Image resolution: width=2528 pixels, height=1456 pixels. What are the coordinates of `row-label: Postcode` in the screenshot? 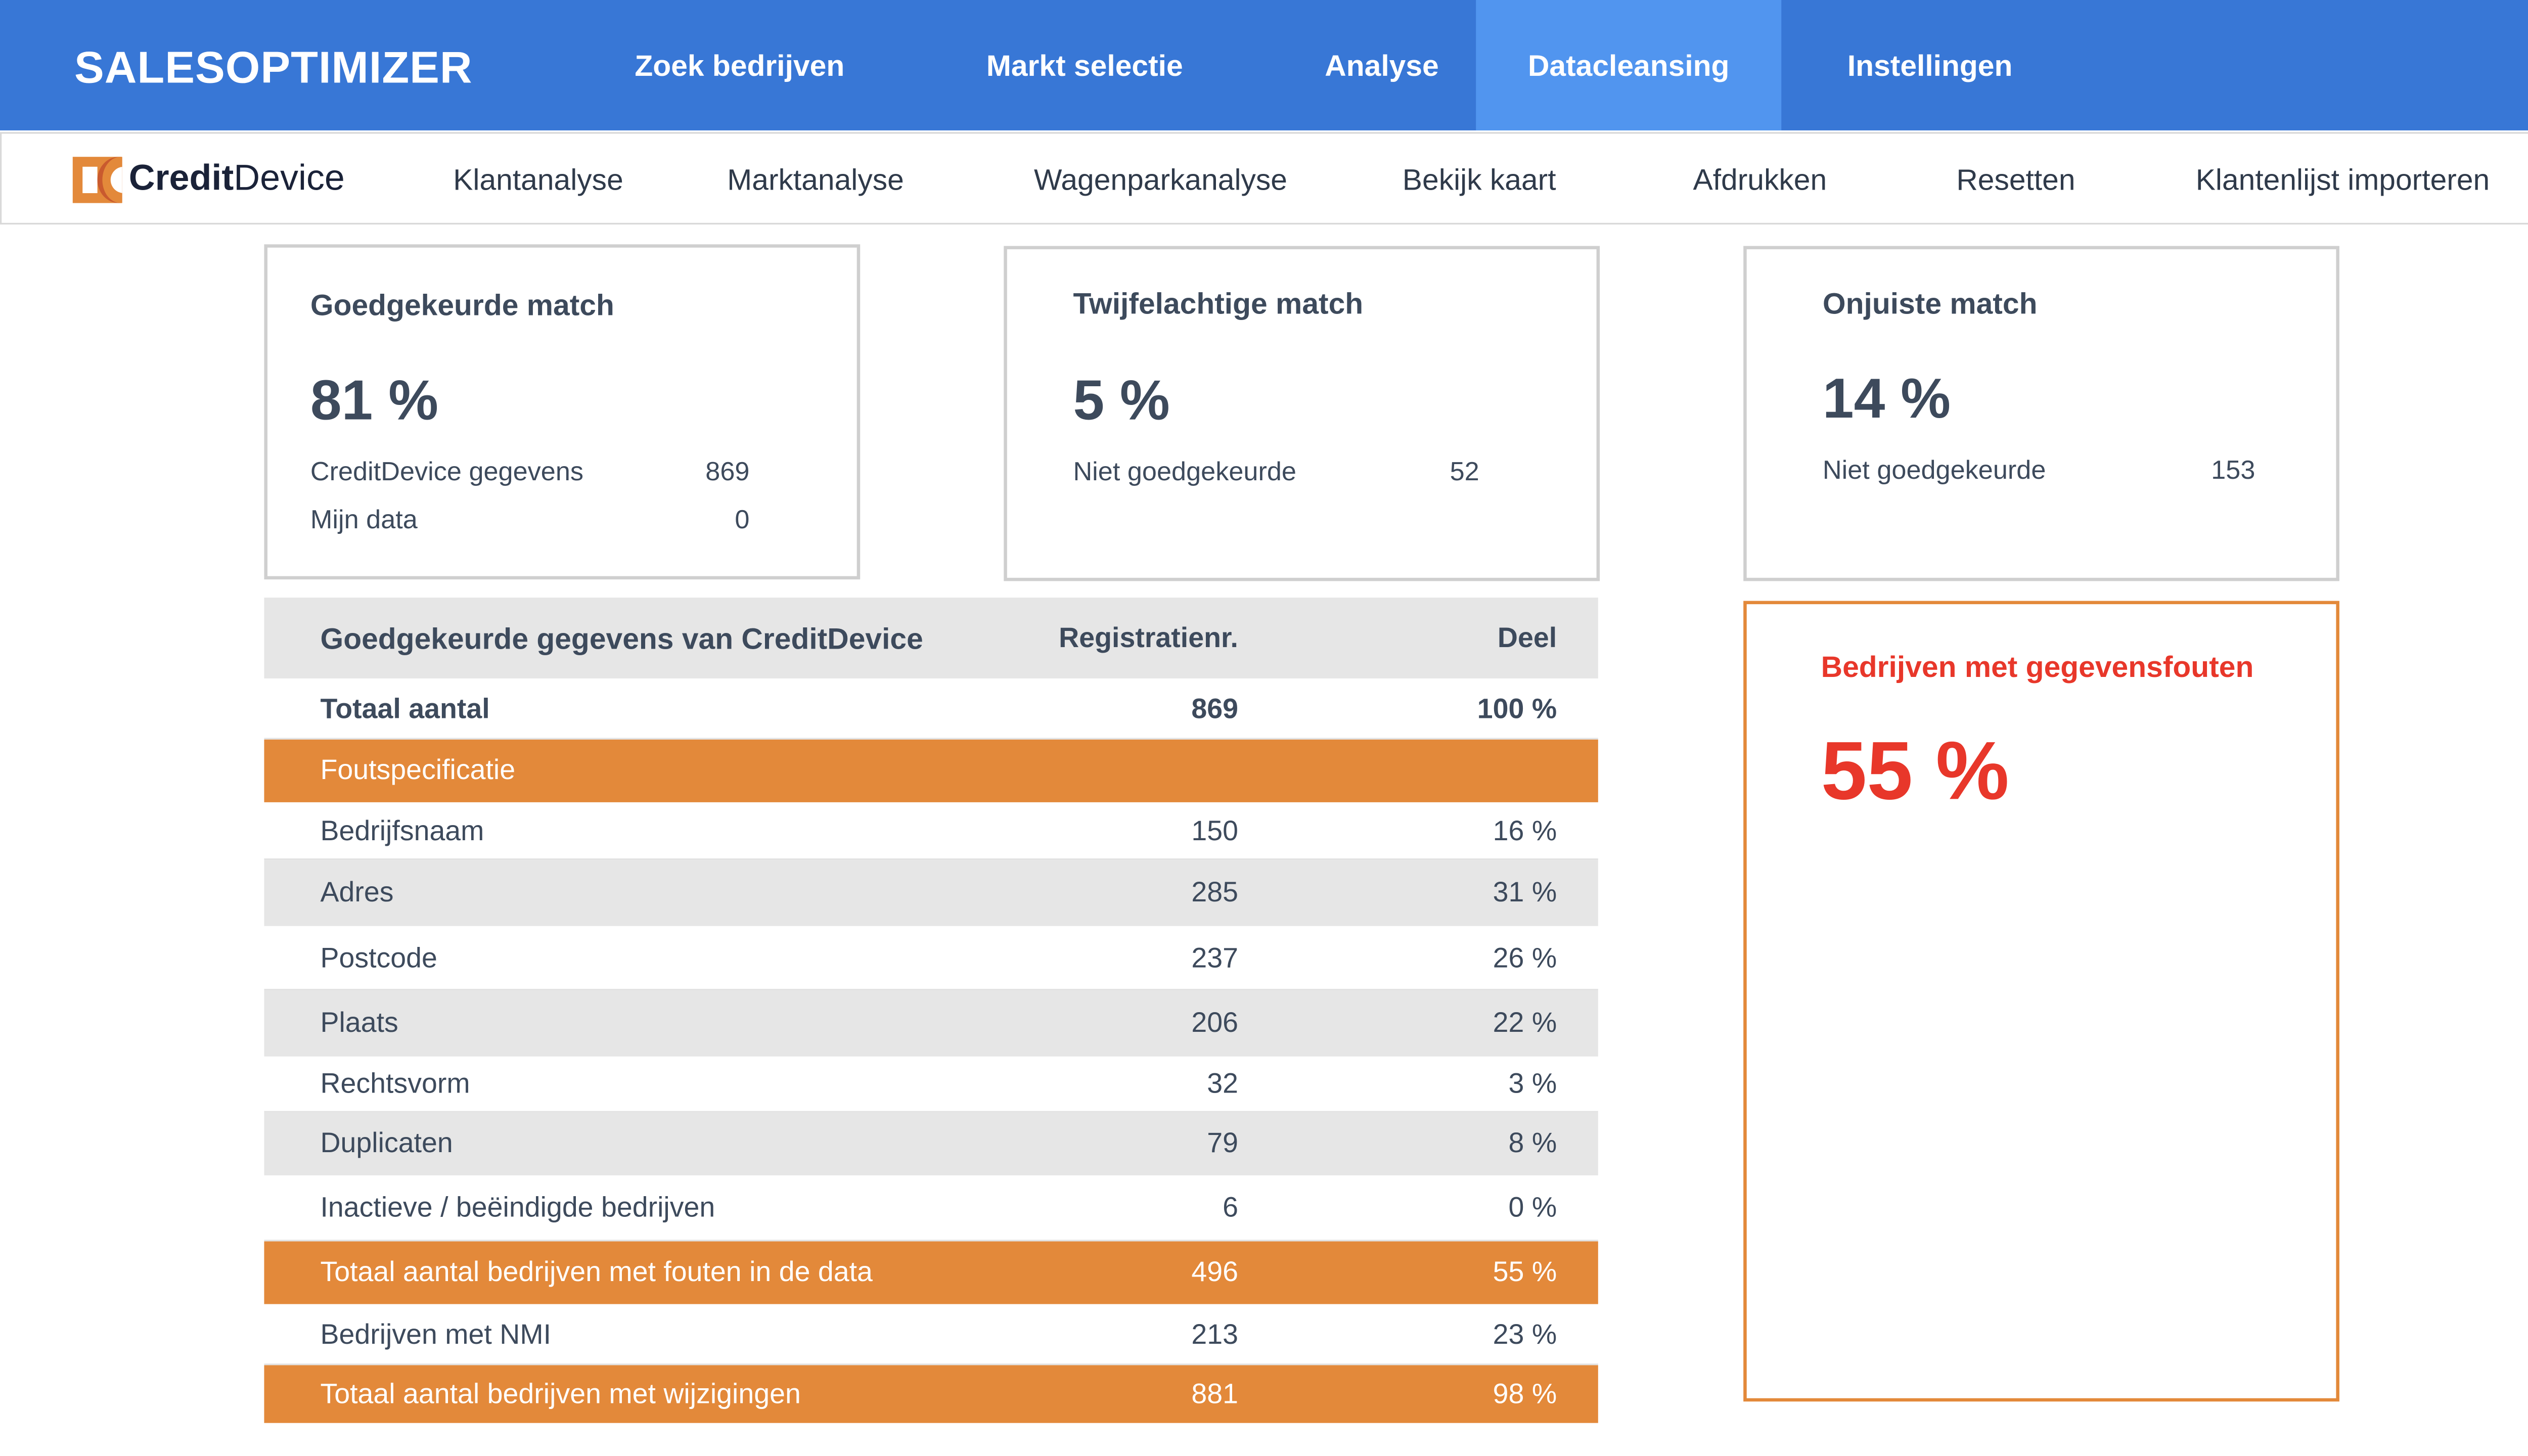 It's located at (379, 958).